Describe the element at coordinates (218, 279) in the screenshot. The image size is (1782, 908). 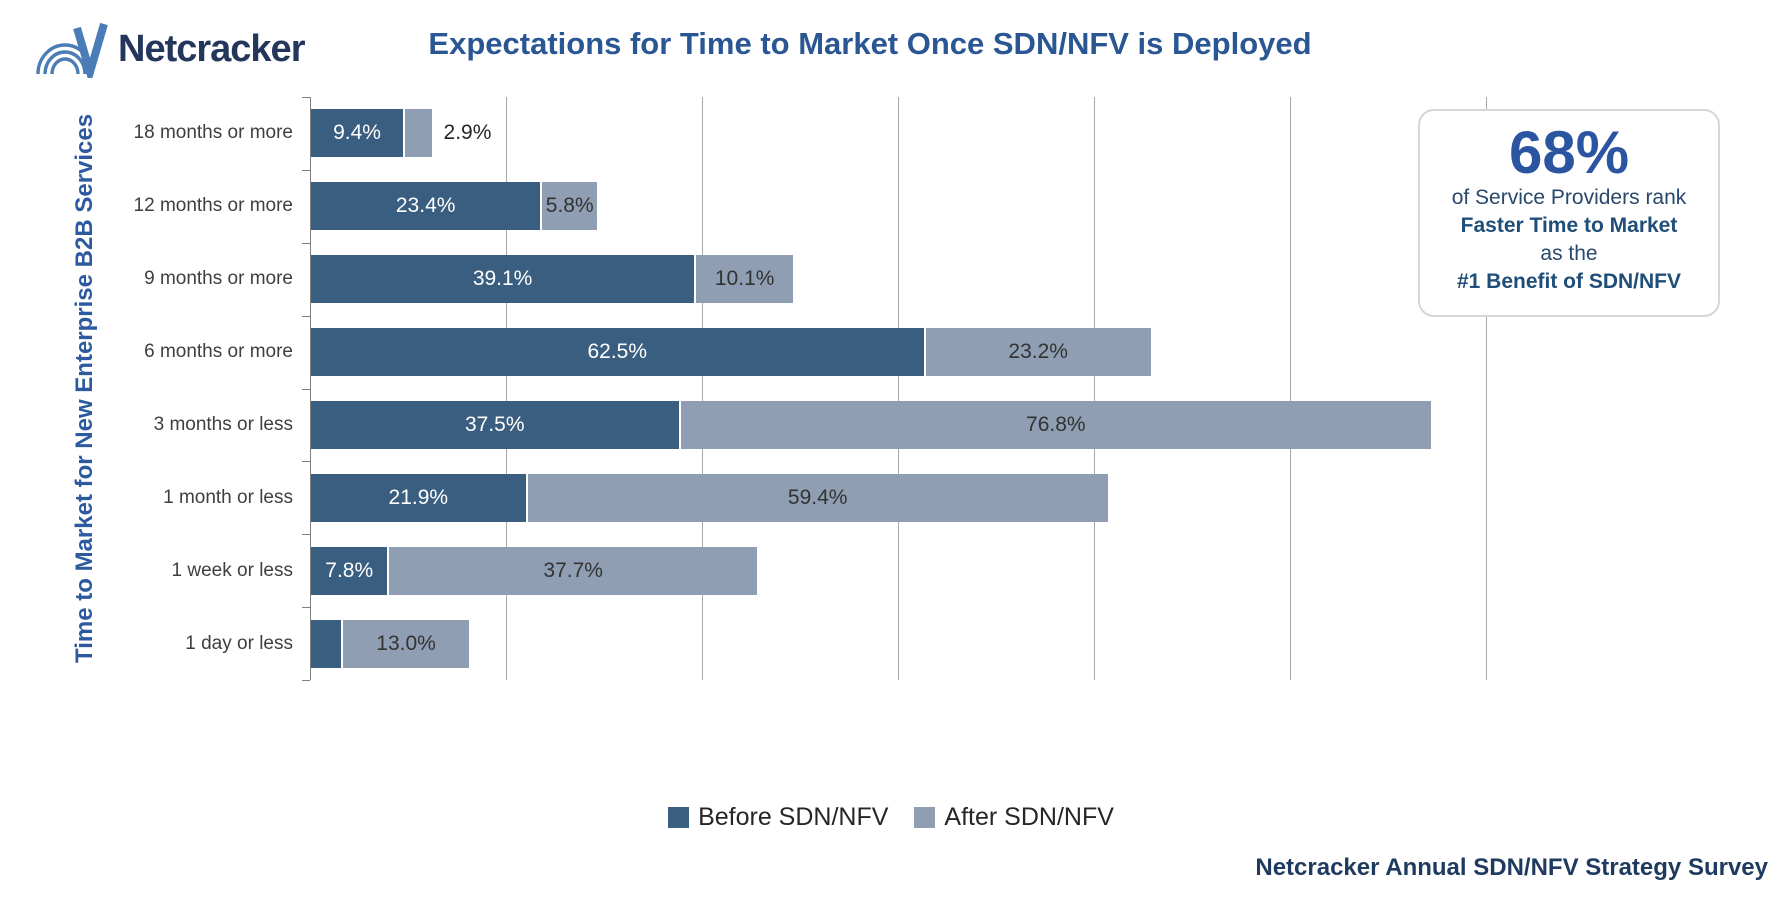
I see `category-label: 9 months or more` at that location.